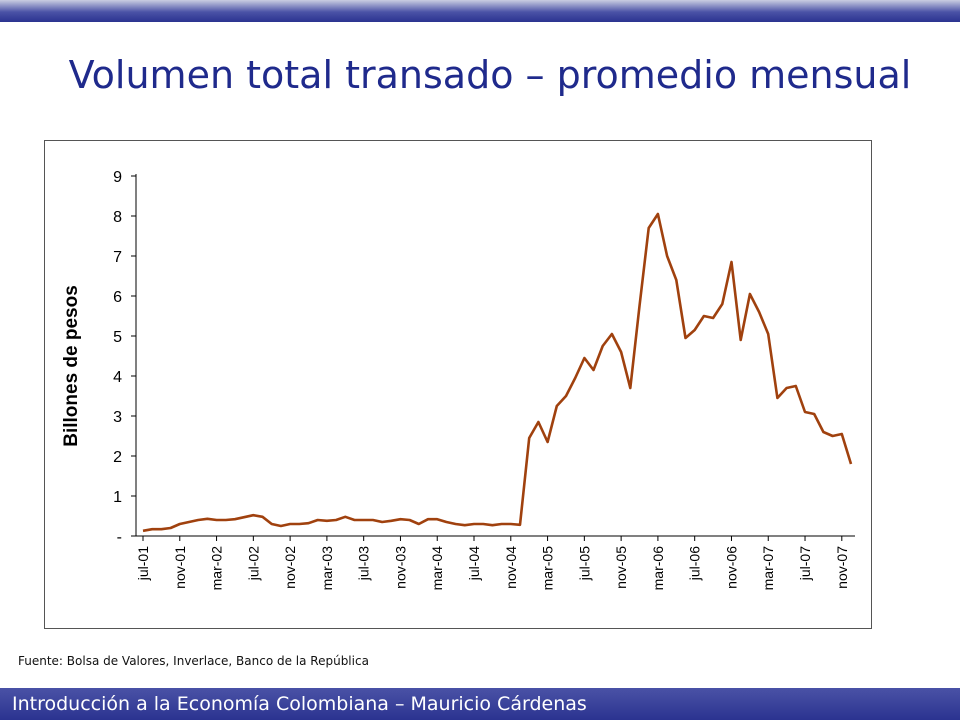  Describe the element at coordinates (117, 417) in the screenshot. I see `y-tick-label: 3` at that location.